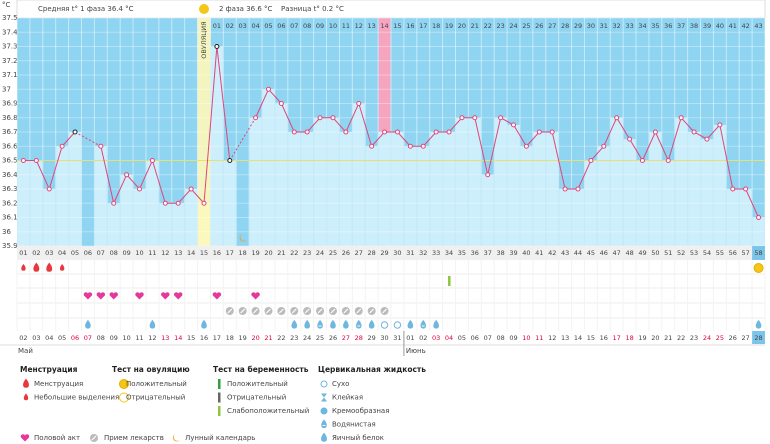  What do you see at coordinates (720, 338) in the screenshot?
I see `date-label: 25` at bounding box center [720, 338].